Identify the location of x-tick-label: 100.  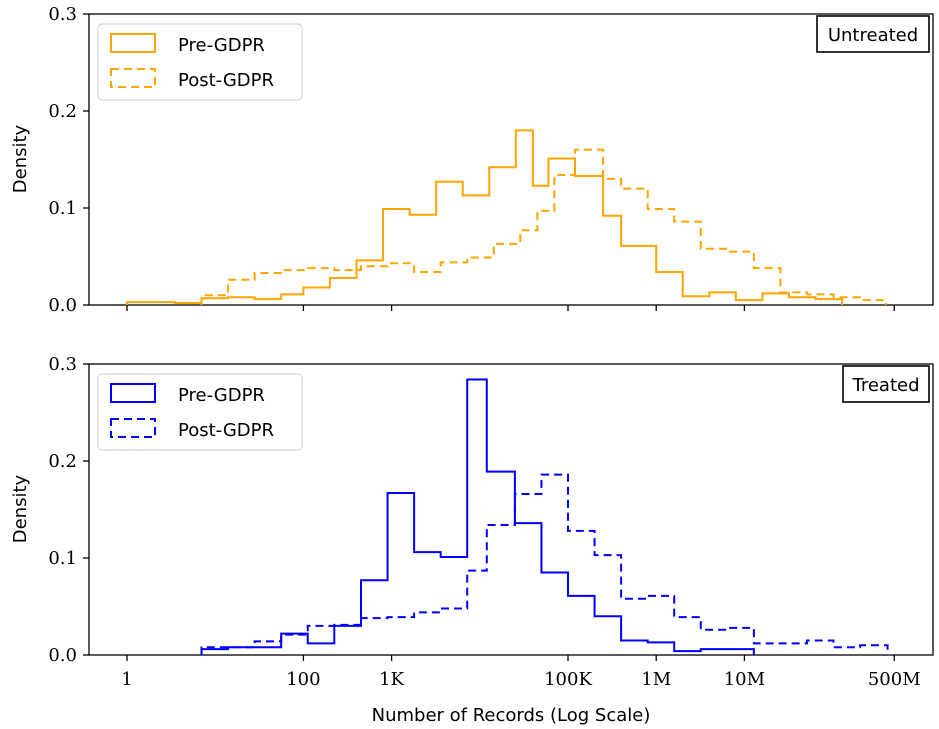
(303, 679).